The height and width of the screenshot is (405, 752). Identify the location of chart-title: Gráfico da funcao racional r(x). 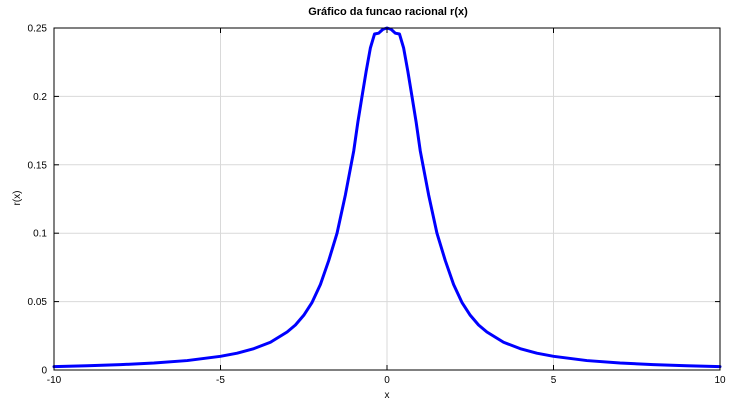
(388, 12).